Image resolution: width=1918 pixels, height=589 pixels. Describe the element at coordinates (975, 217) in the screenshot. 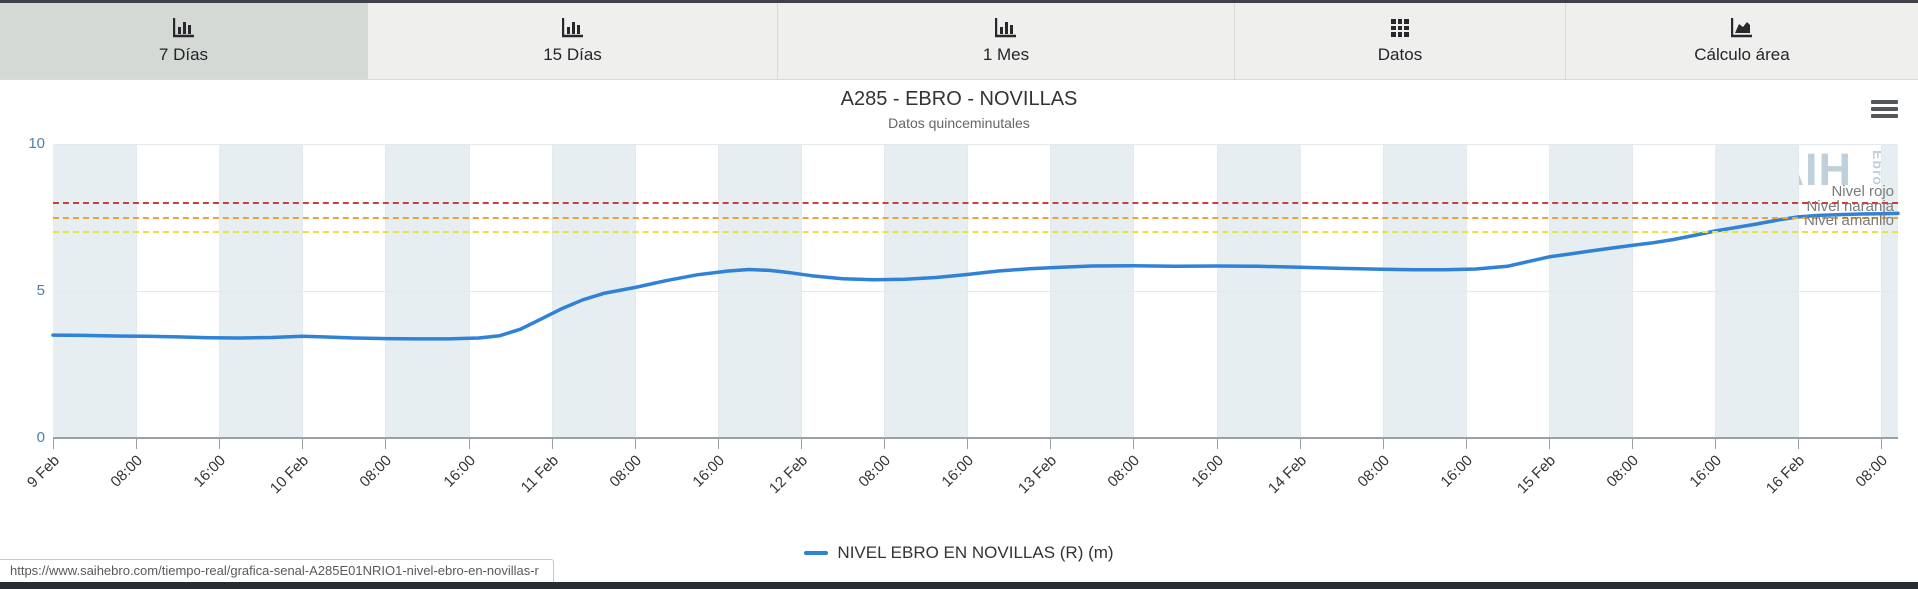

I see `threshold-line-nivel-naranja` at that location.